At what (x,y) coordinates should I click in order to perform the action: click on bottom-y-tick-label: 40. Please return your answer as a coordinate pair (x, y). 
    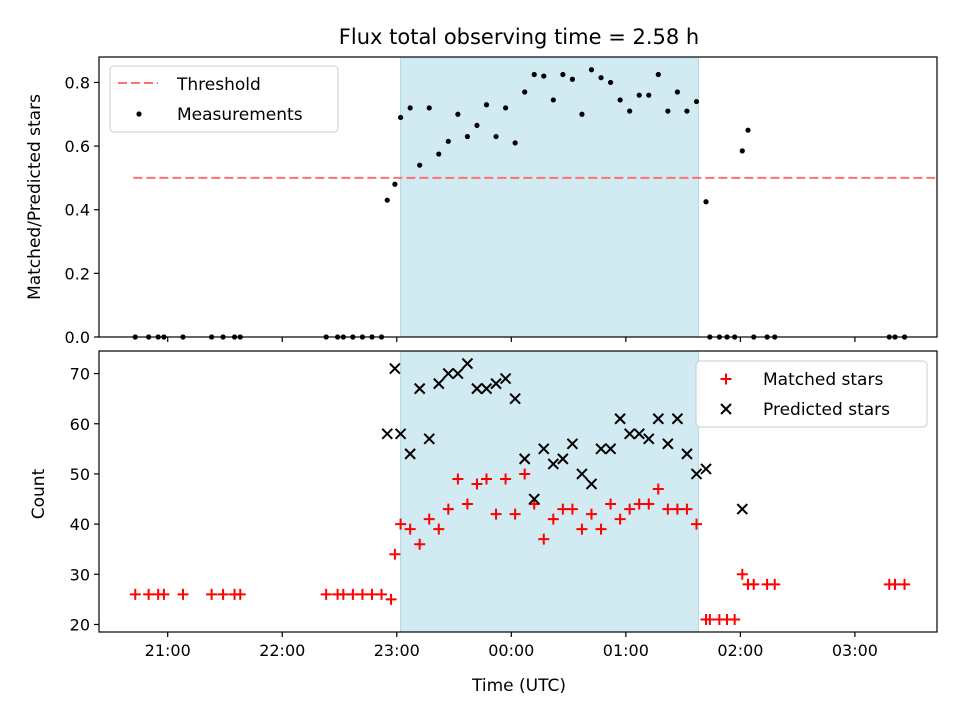
    Looking at the image, I should click on (80, 524).